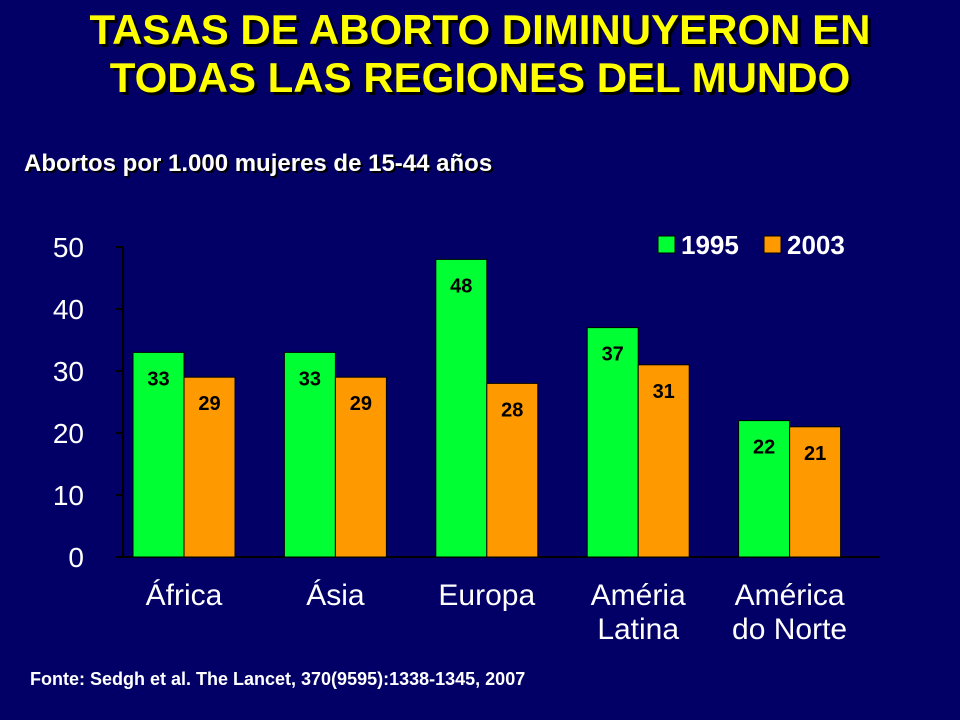  Describe the element at coordinates (638, 595) in the screenshot. I see `x-tick-label: Améria` at that location.